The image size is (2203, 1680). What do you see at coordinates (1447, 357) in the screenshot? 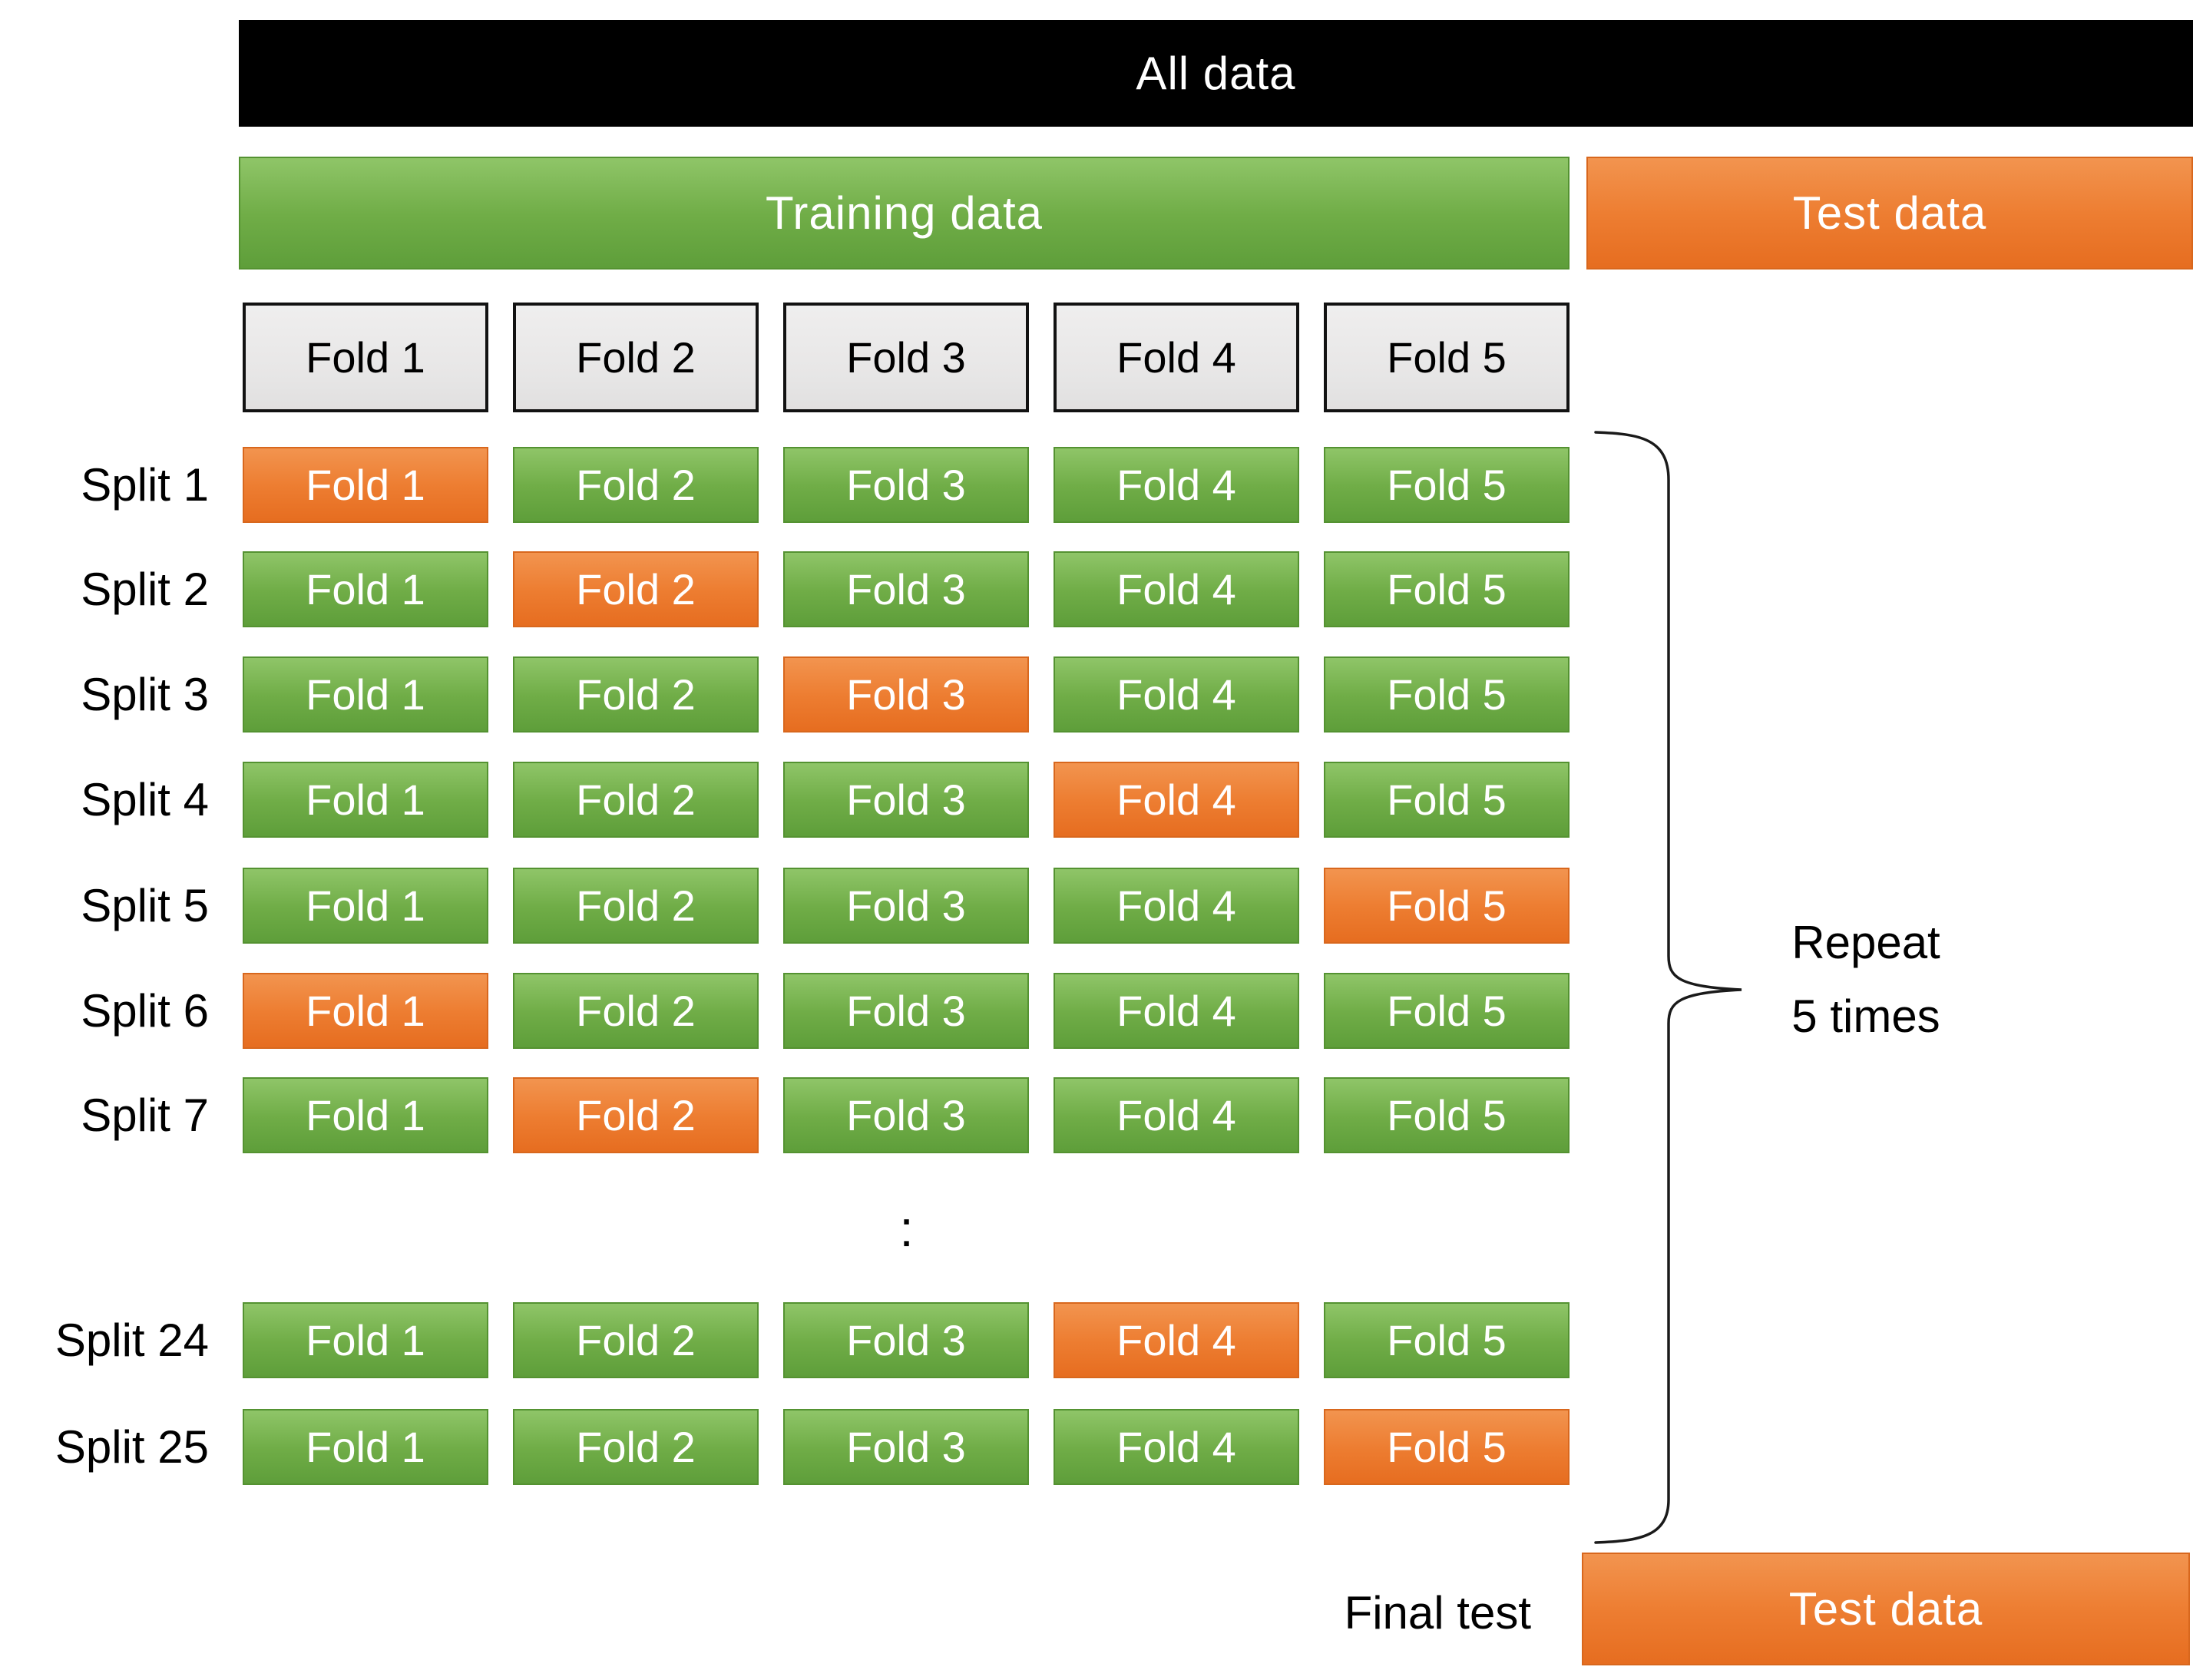
I see `fold-header-box: Fold 5` at bounding box center [1447, 357].